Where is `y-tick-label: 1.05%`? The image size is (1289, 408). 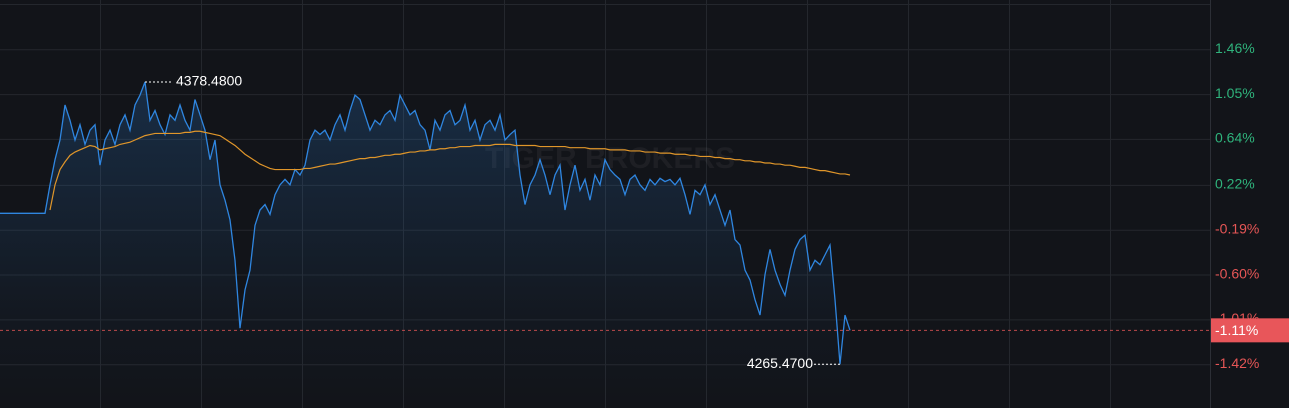 y-tick-label: 1.05% is located at coordinates (1235, 93).